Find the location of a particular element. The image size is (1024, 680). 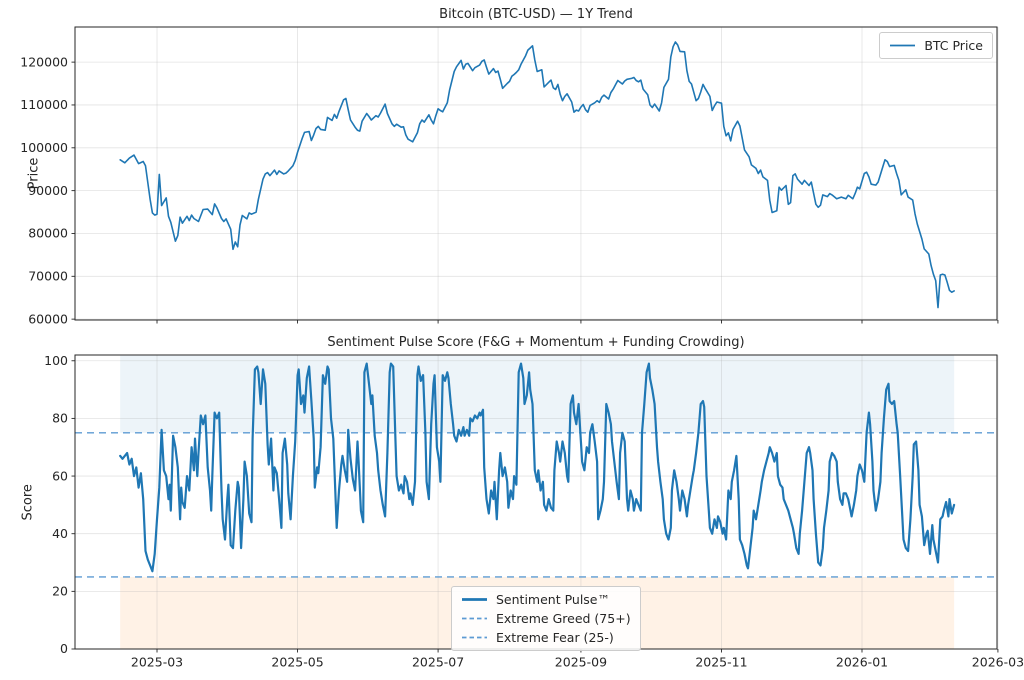

y-tick-label: 40 is located at coordinates (60, 533).